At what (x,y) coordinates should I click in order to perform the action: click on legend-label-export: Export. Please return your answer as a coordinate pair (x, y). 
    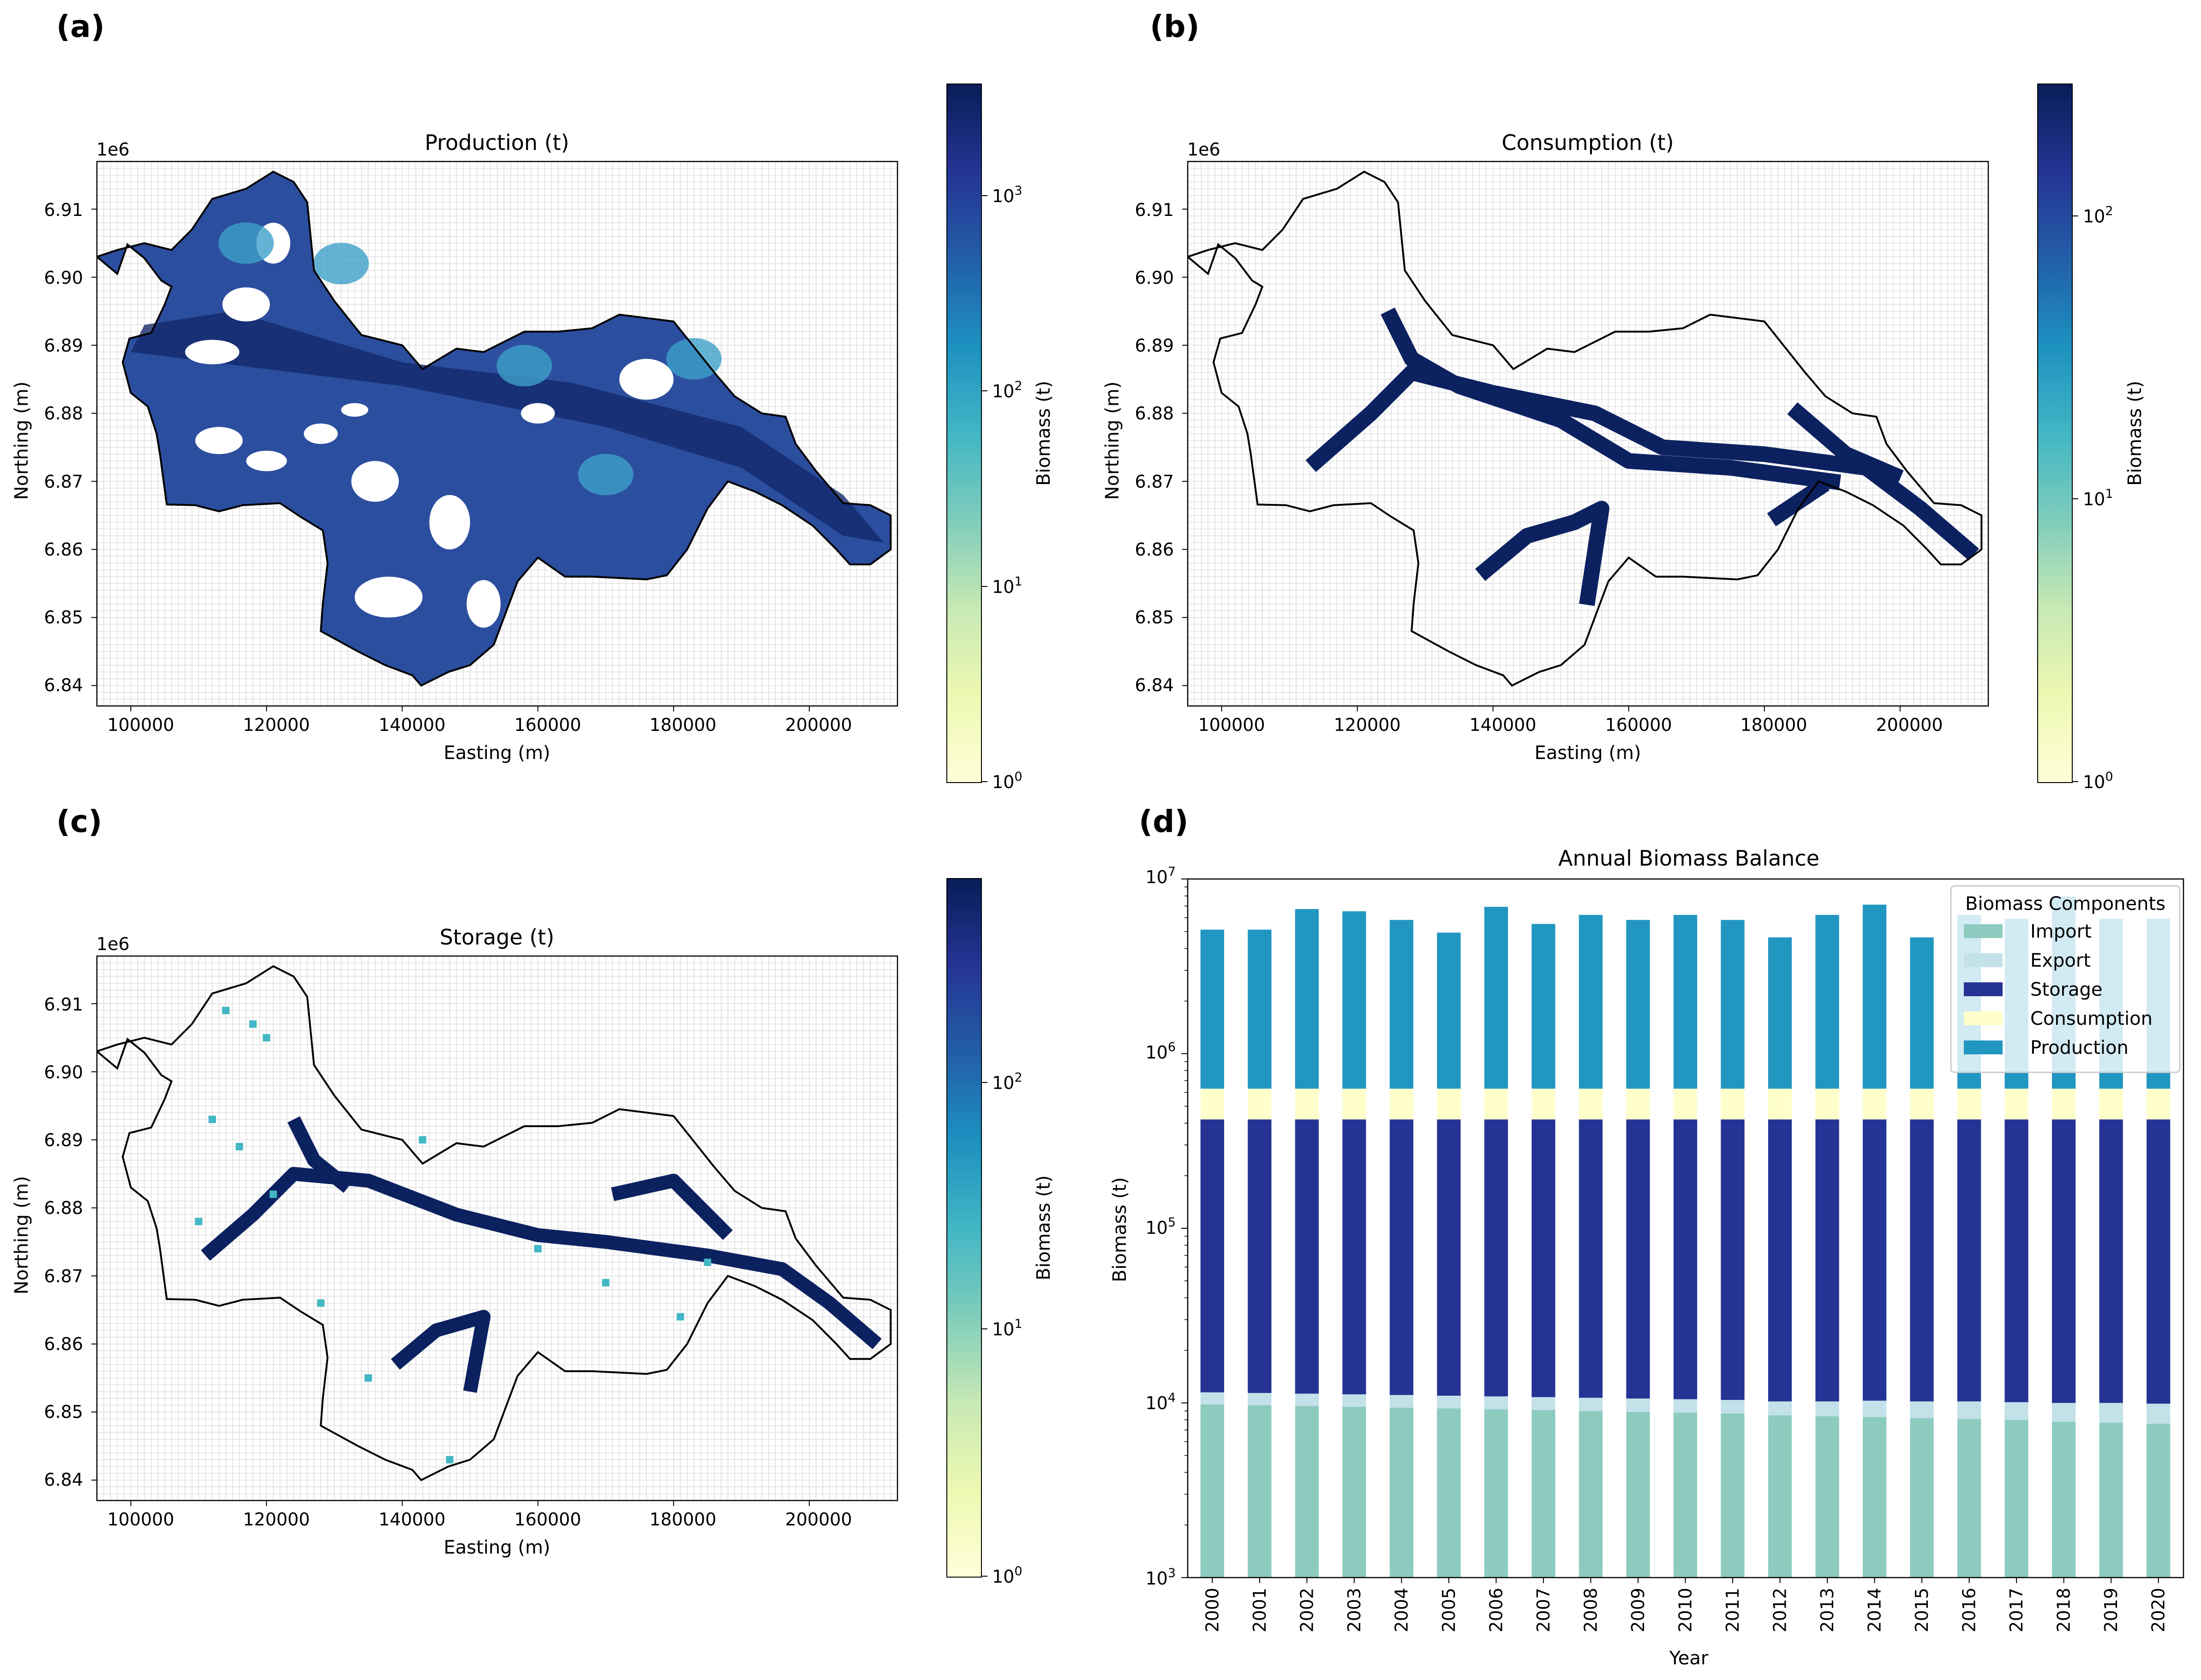
    Looking at the image, I should click on (2060, 960).